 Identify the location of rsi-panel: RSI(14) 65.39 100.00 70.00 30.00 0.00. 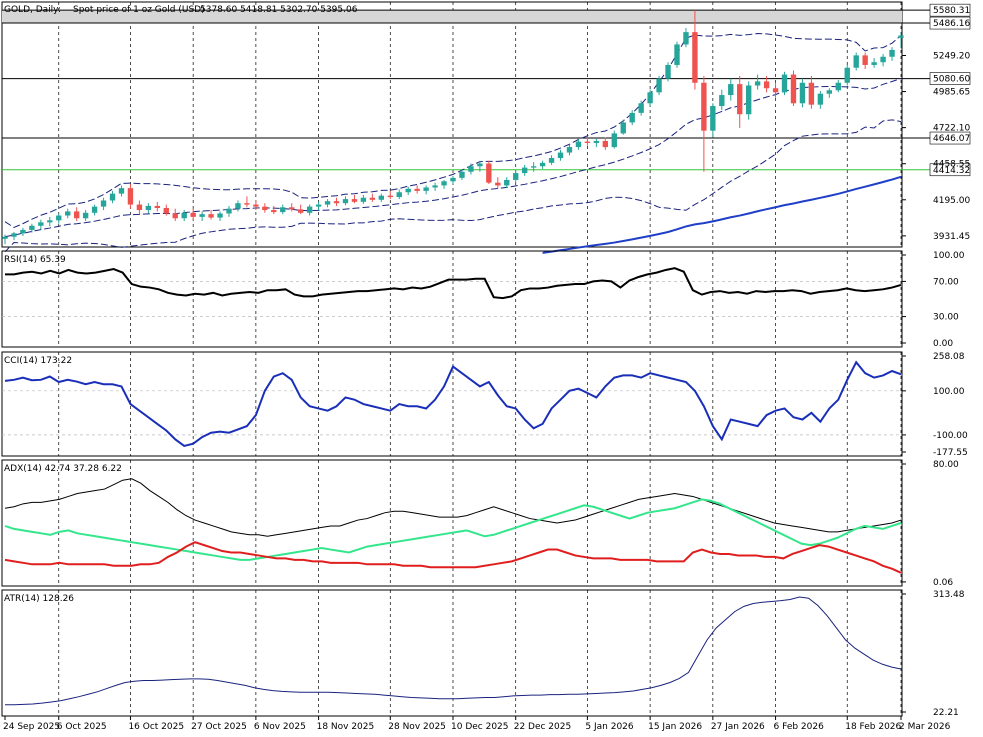
(483, 299).